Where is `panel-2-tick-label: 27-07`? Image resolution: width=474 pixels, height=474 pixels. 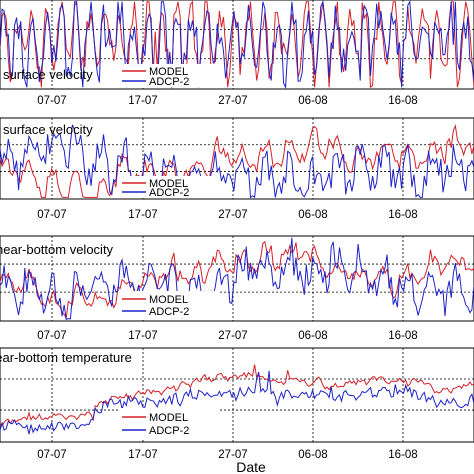
panel-2-tick-label: 27-07 is located at coordinates (232, 215).